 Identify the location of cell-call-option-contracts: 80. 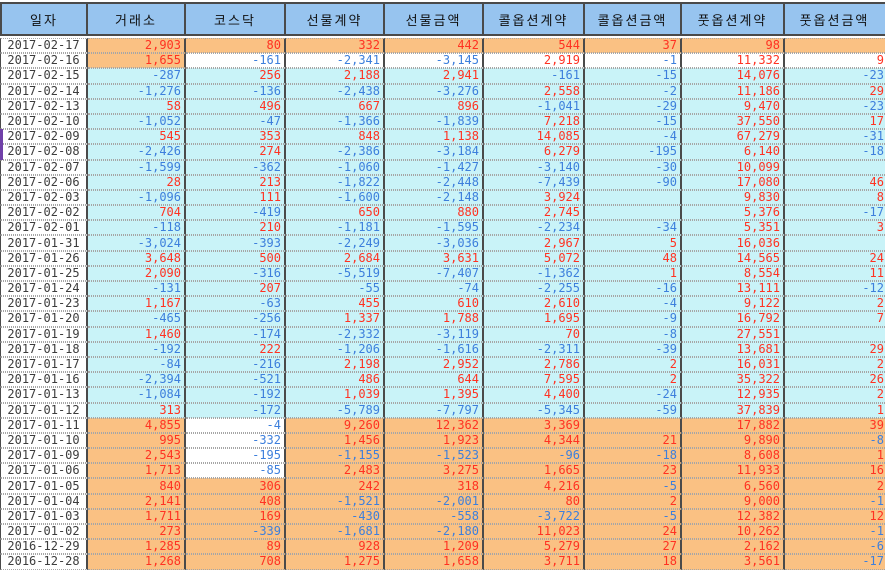
(534, 501).